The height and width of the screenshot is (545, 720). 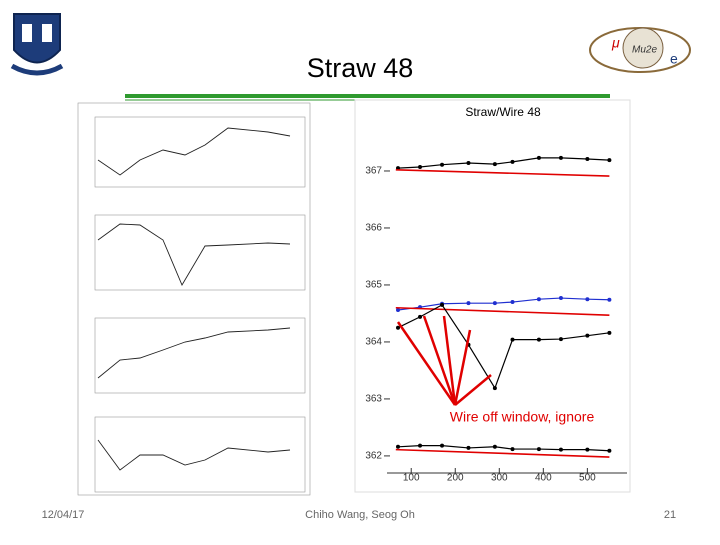 I want to click on footer-page: 21, so click(x=670, y=515).